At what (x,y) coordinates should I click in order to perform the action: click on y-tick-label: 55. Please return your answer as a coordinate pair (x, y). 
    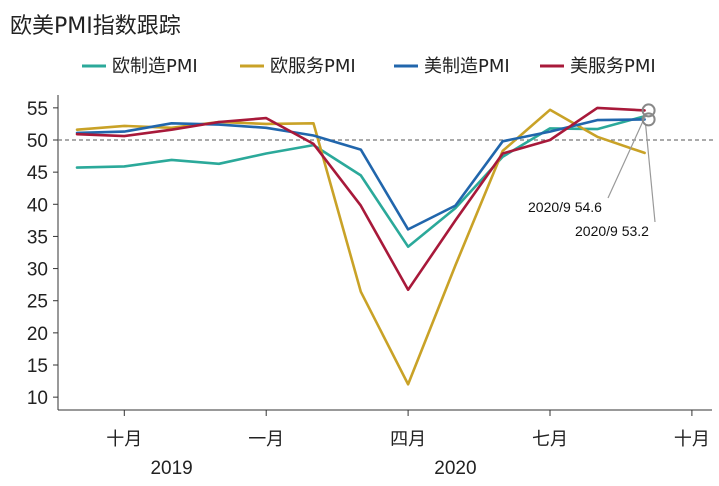
    Looking at the image, I should click on (37, 109).